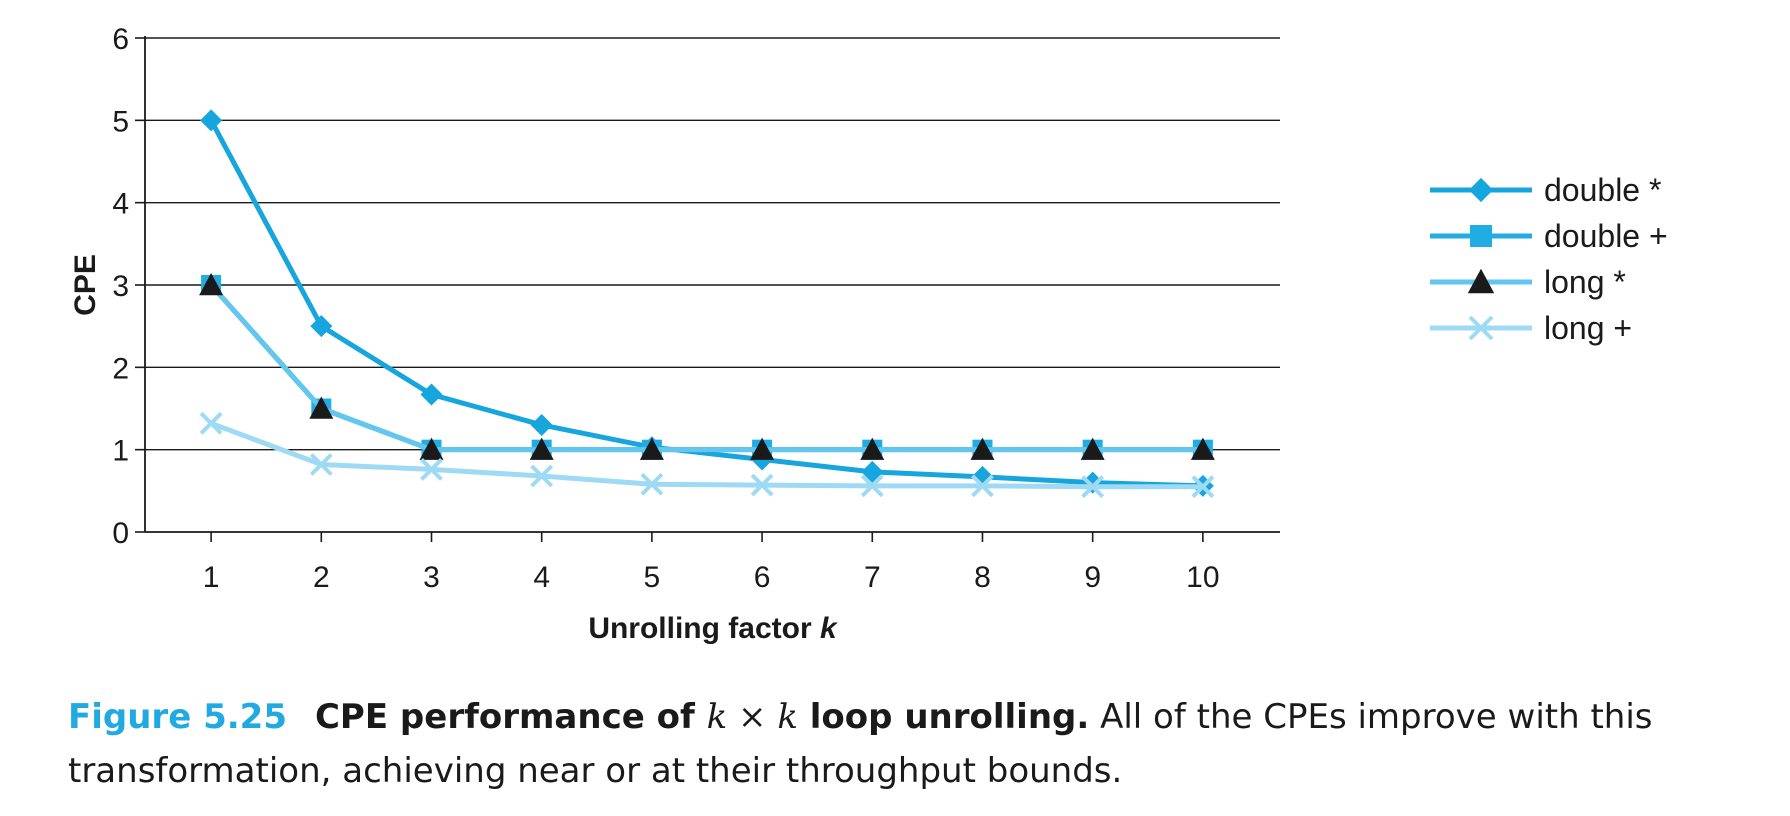 The height and width of the screenshot is (816, 1790). I want to click on figure-number: Figure 5.25, so click(177, 717).